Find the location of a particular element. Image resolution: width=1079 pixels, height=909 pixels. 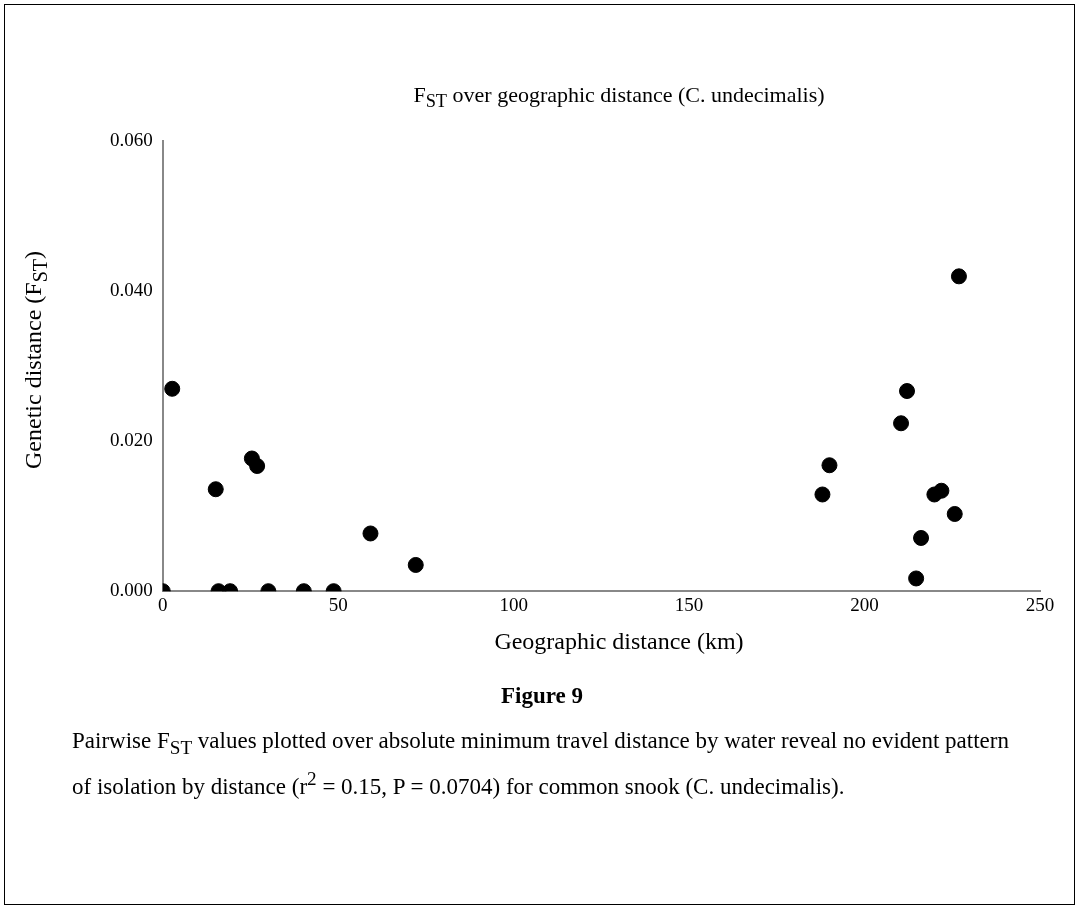

y-tick-label: 0.060 is located at coordinates (131, 140).